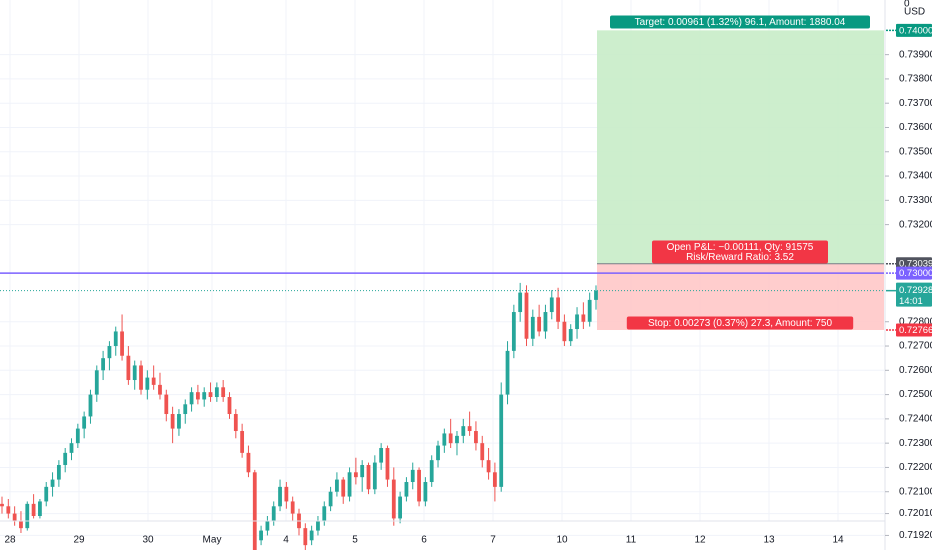 The width and height of the screenshot is (932, 555). What do you see at coordinates (909, 30) in the screenshot?
I see `target-price-tag: 0.74000` at bounding box center [909, 30].